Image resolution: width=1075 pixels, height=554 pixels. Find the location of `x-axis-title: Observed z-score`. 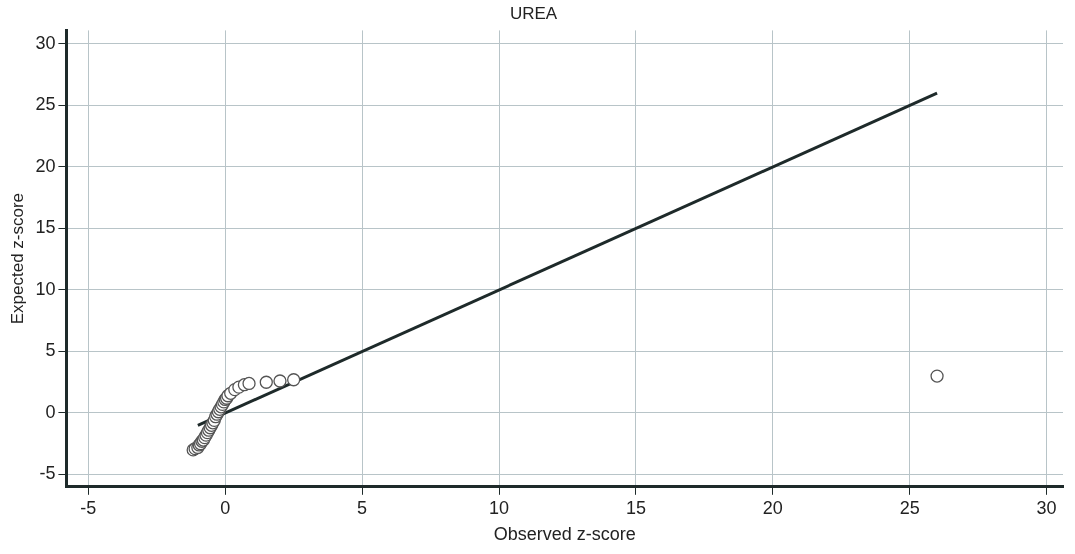

x-axis-title: Observed z-score is located at coordinates (564, 534).